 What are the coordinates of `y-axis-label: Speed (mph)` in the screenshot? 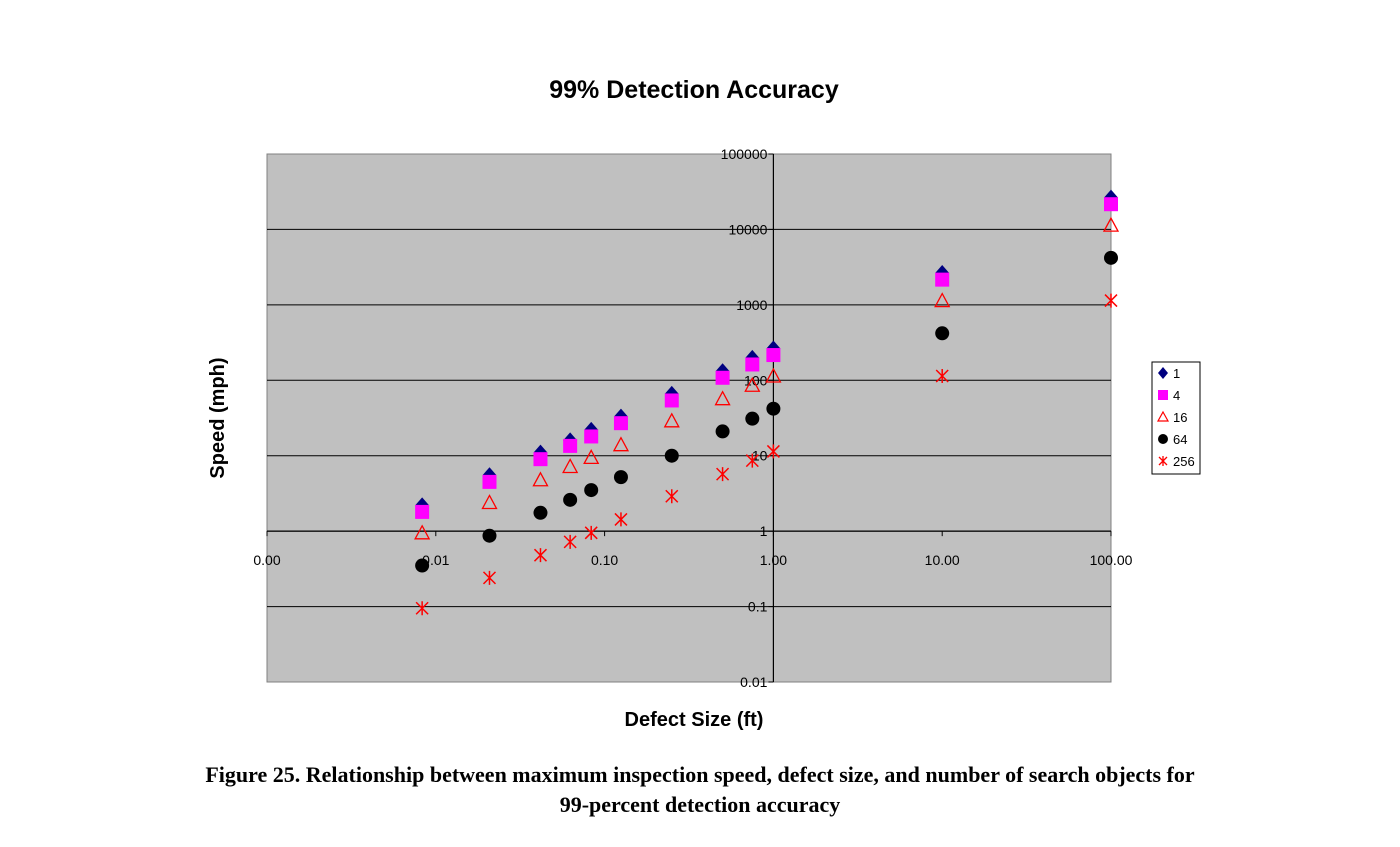 It's located at (218, 417).